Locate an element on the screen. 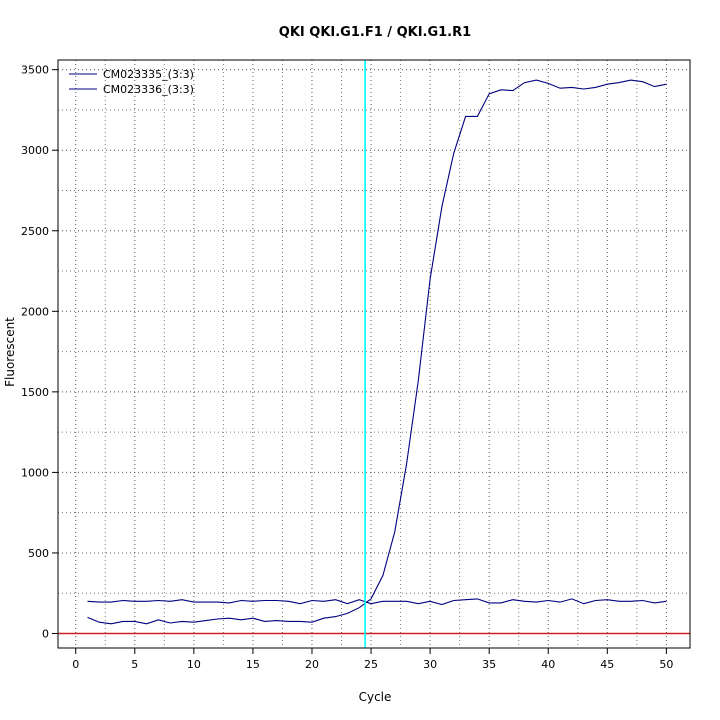 This screenshot has width=720, height=720. x-axis-label: Cycle is located at coordinates (375, 697).